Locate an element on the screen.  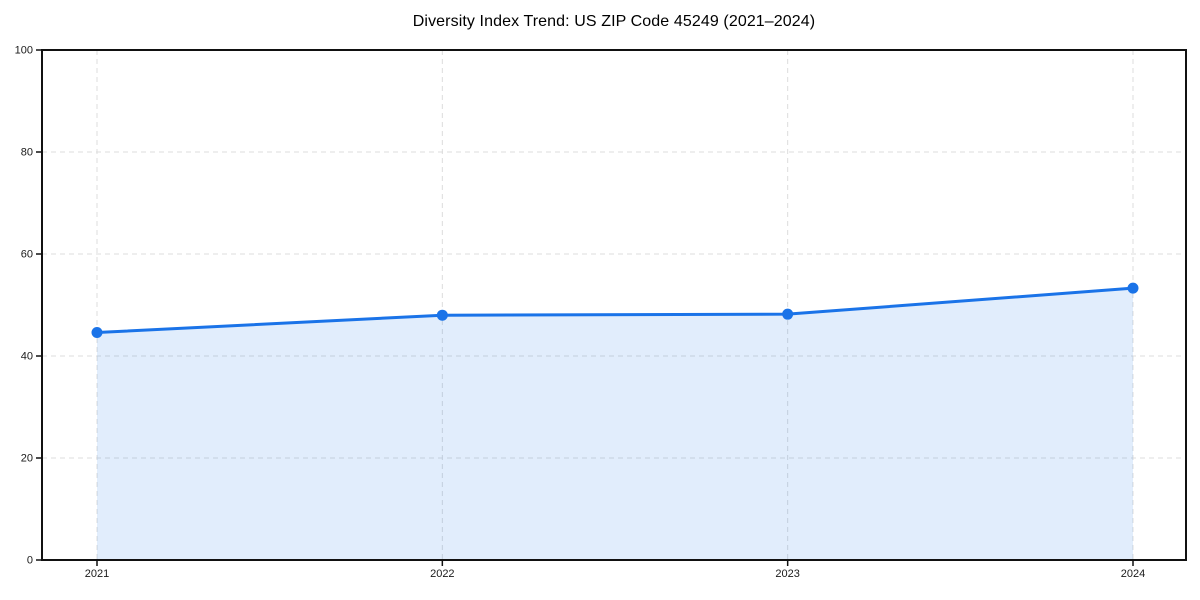
x-axis-tick-label: 2021 is located at coordinates (97, 574).